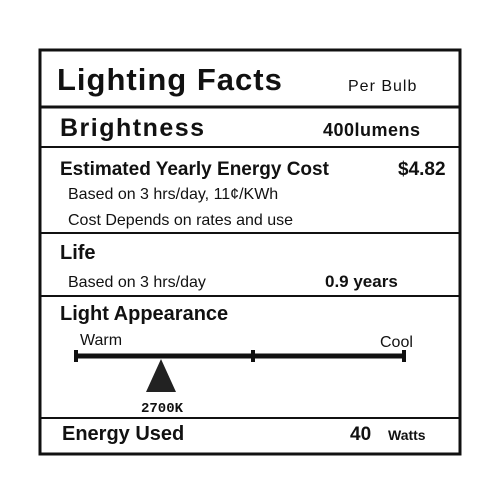  I want to click on energy-used-label: Energy Used, so click(123, 434).